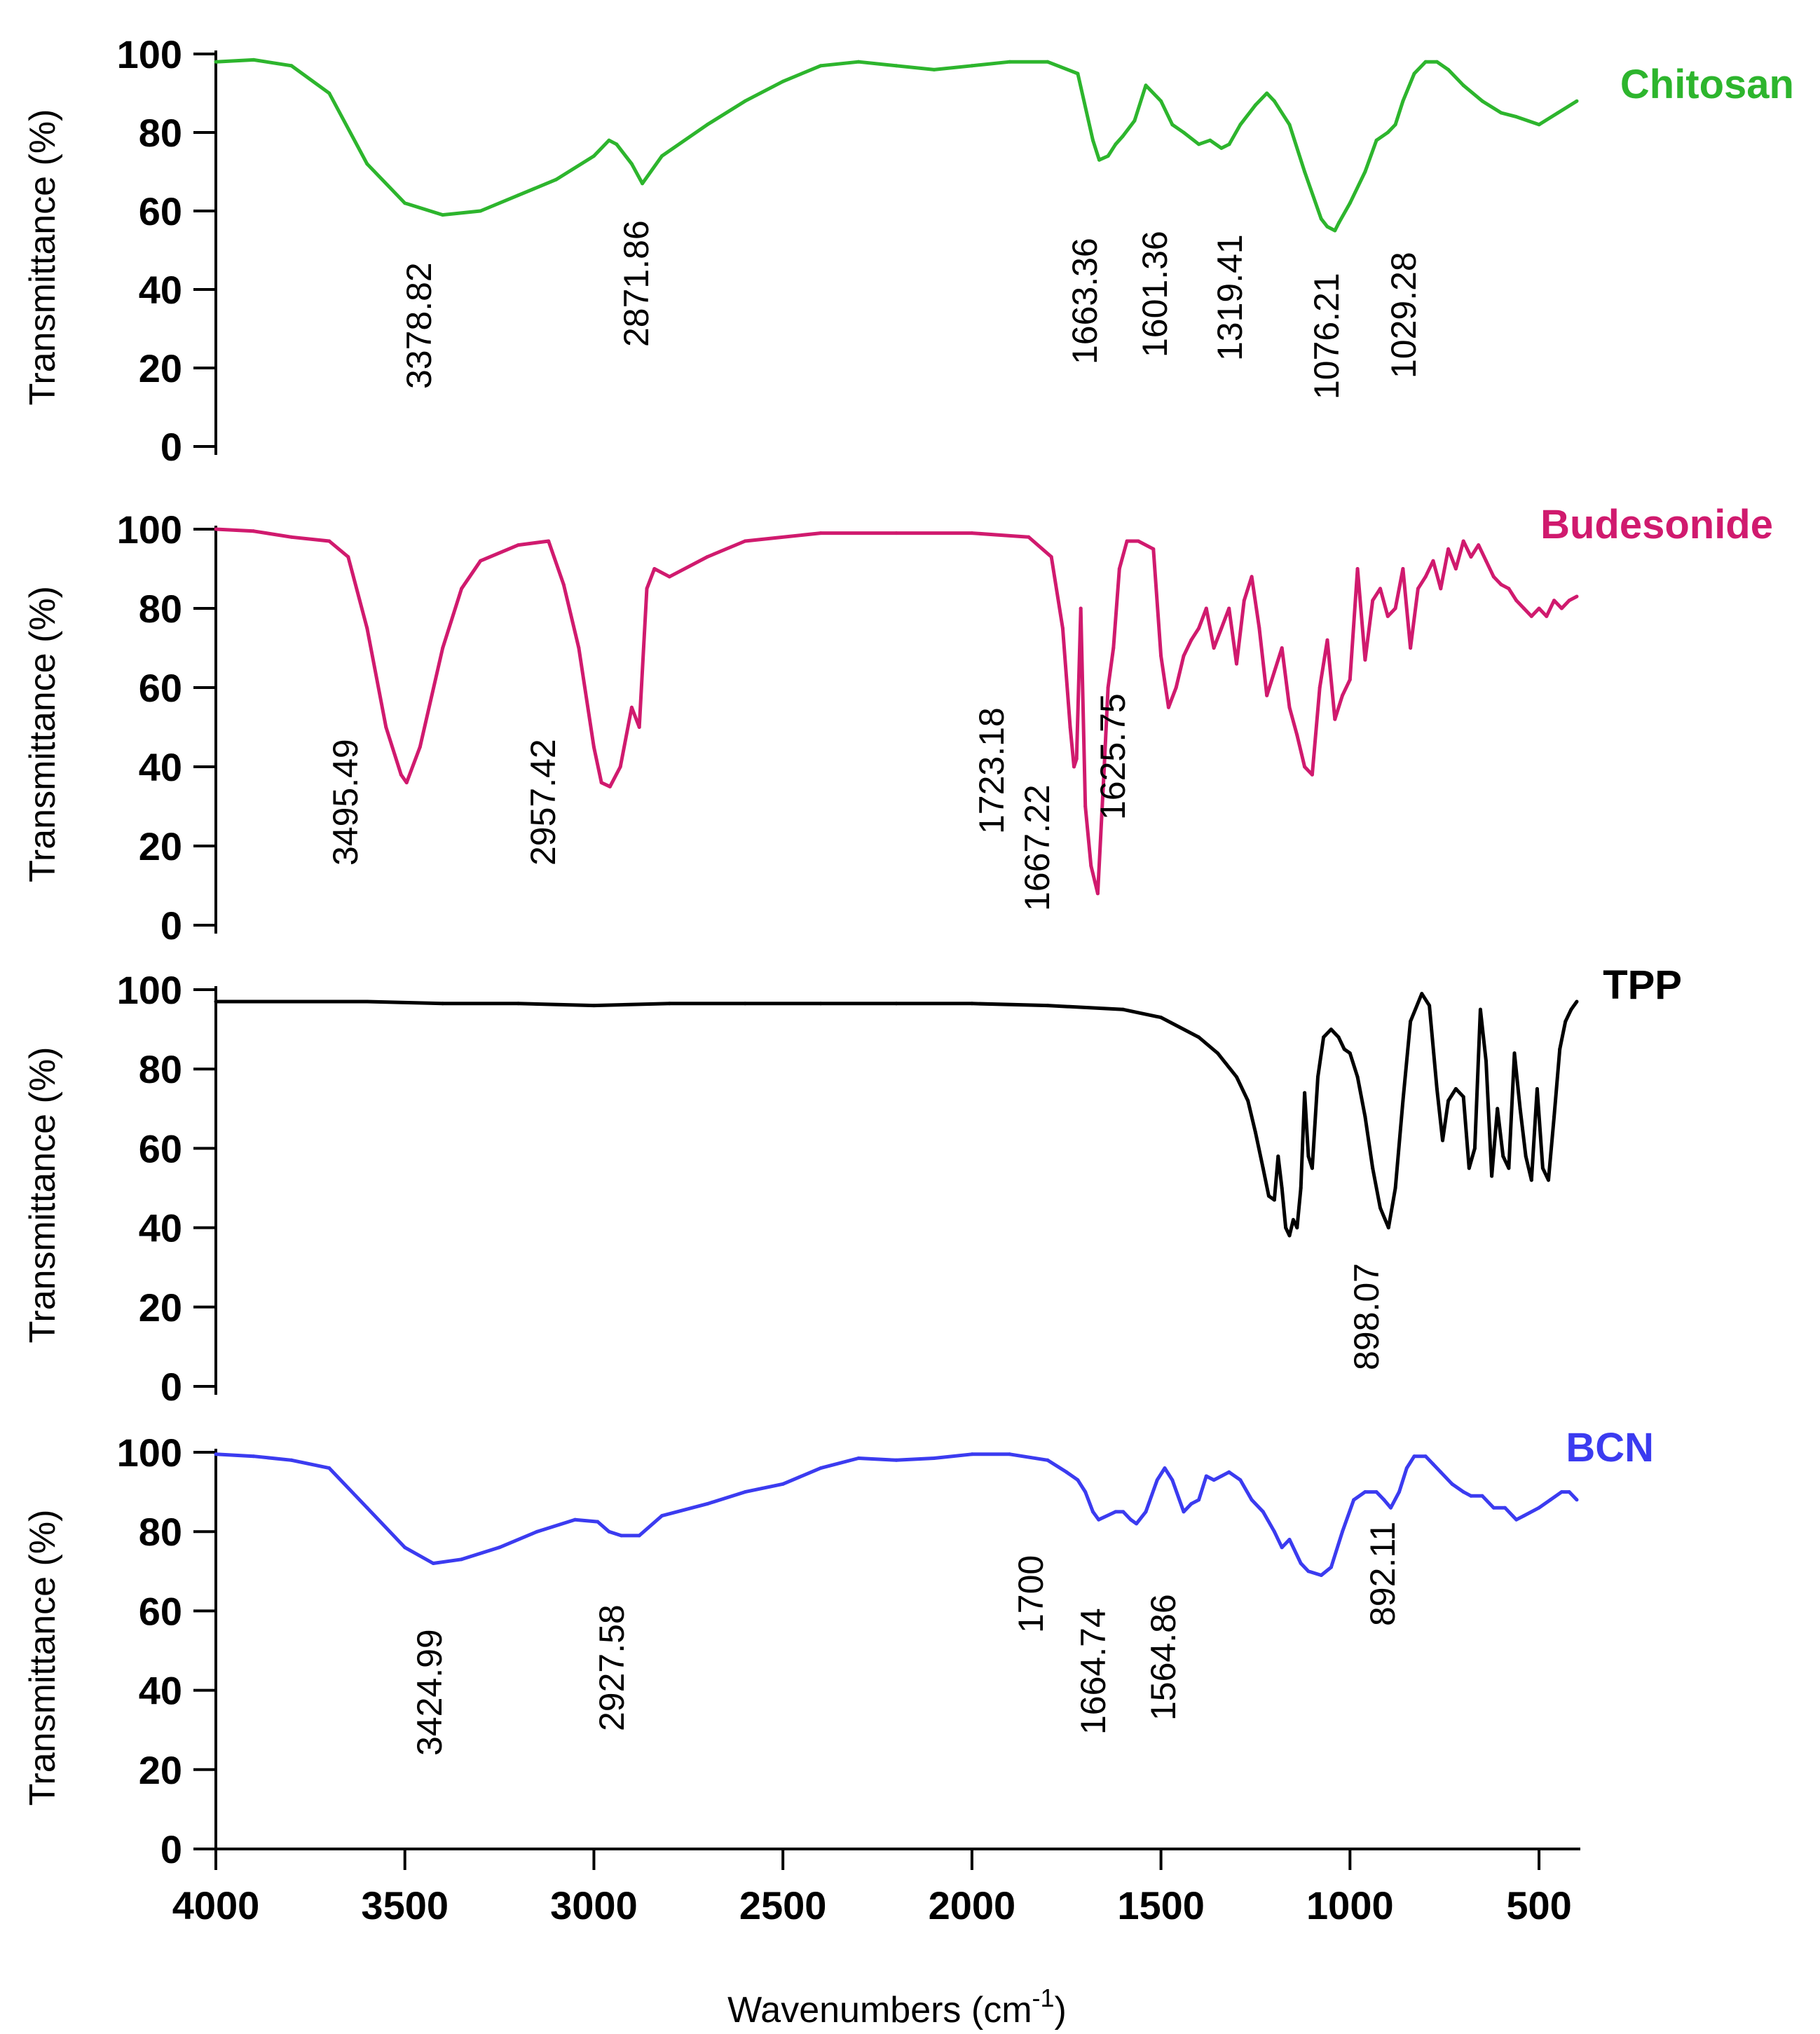 The image size is (1820, 2034). I want to click on x-tick-label: 1500, so click(1161, 1905).